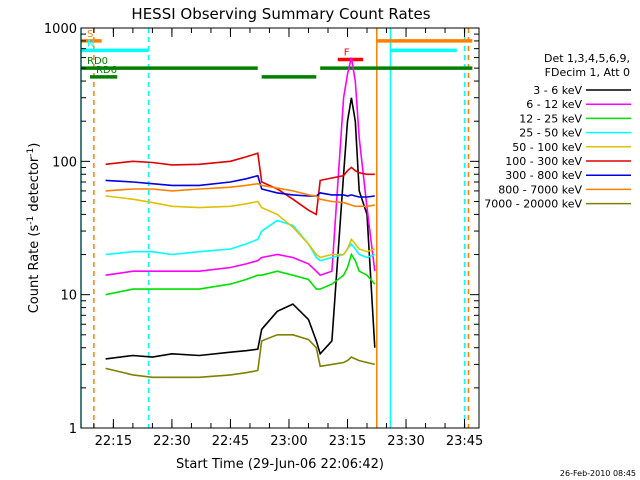 The height and width of the screenshot is (480, 640). What do you see at coordinates (543, 175) in the screenshot?
I see `legend-entry-label-6: 300 - 800 keV` at bounding box center [543, 175].